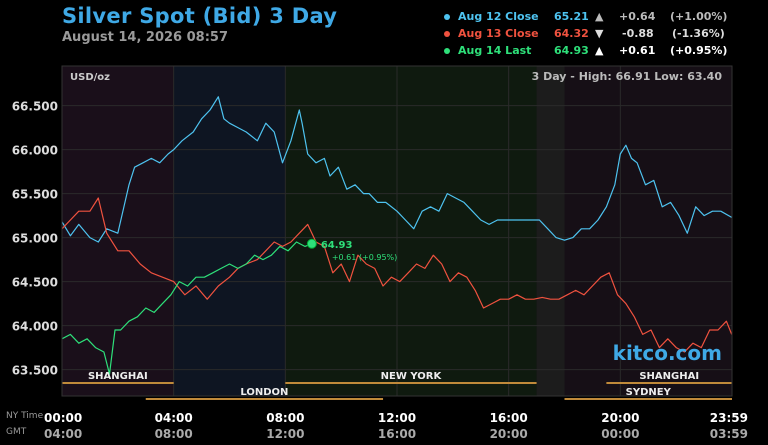  Describe the element at coordinates (90, 77) in the screenshot. I see `unit-label: USD/oz` at that location.